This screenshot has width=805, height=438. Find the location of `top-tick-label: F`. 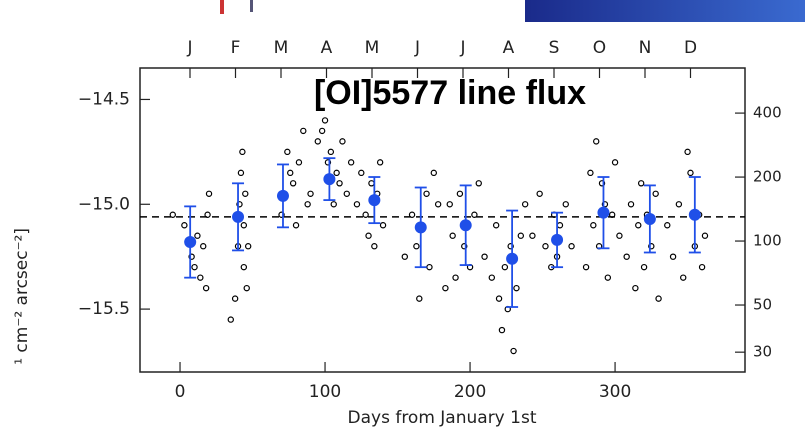

top-tick-label: F is located at coordinates (236, 48).